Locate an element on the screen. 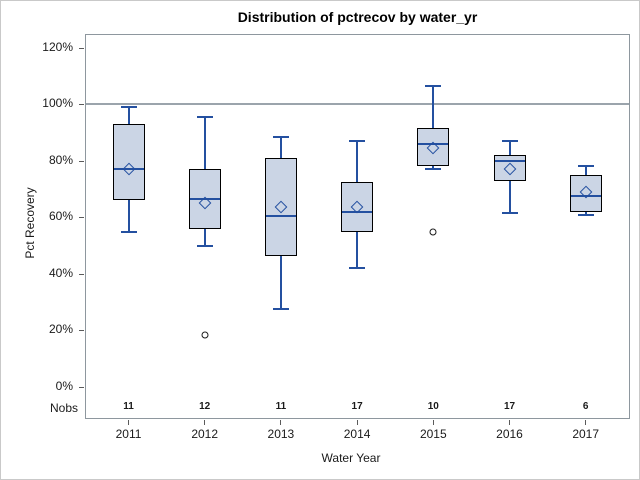 The height and width of the screenshot is (480, 640). median-line-2017 is located at coordinates (585, 196).